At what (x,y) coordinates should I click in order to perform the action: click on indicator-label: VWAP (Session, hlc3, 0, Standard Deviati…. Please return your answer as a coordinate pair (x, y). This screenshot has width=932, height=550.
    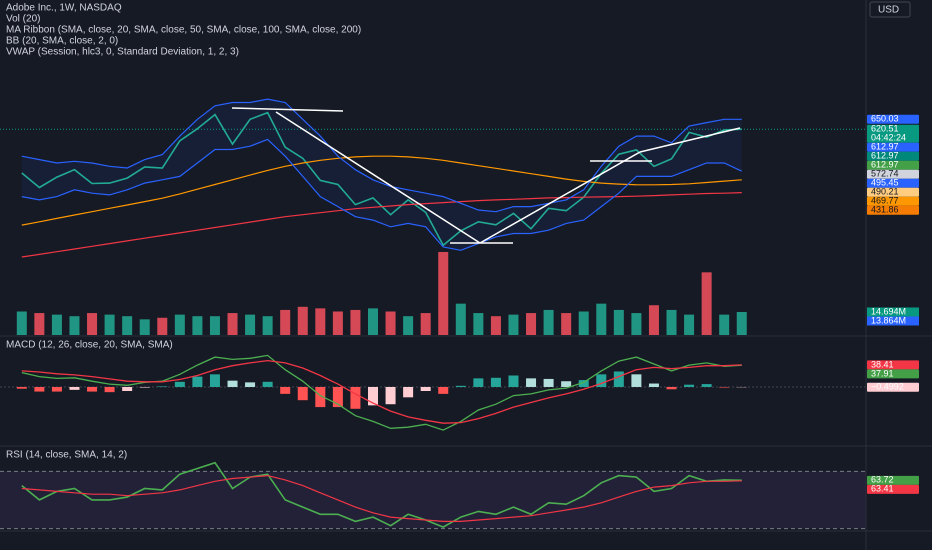
    Looking at the image, I should click on (122, 52).